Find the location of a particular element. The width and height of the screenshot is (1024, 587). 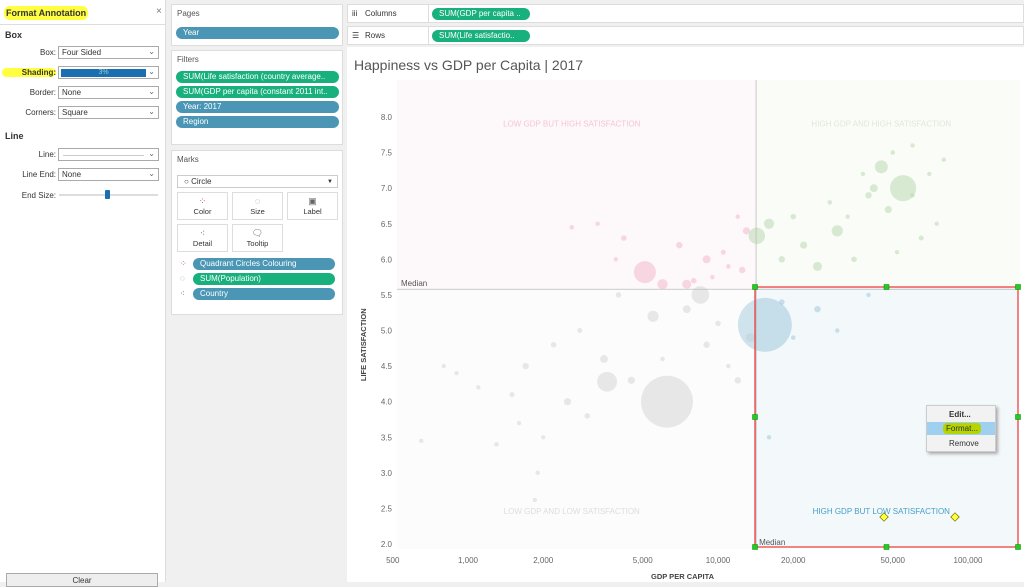

y-tick-label: 7.0 is located at coordinates (387, 188).